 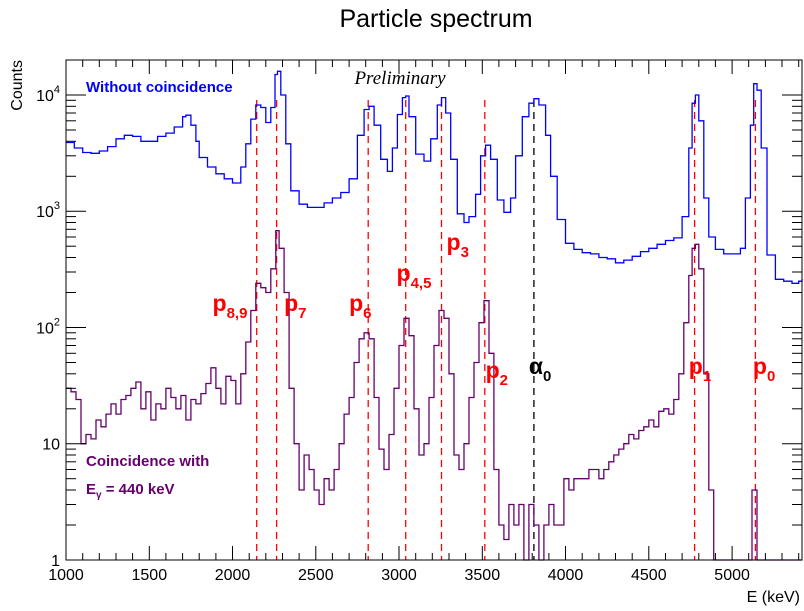 What do you see at coordinates (150, 575) in the screenshot?
I see `x-tick-label: 1500` at bounding box center [150, 575].